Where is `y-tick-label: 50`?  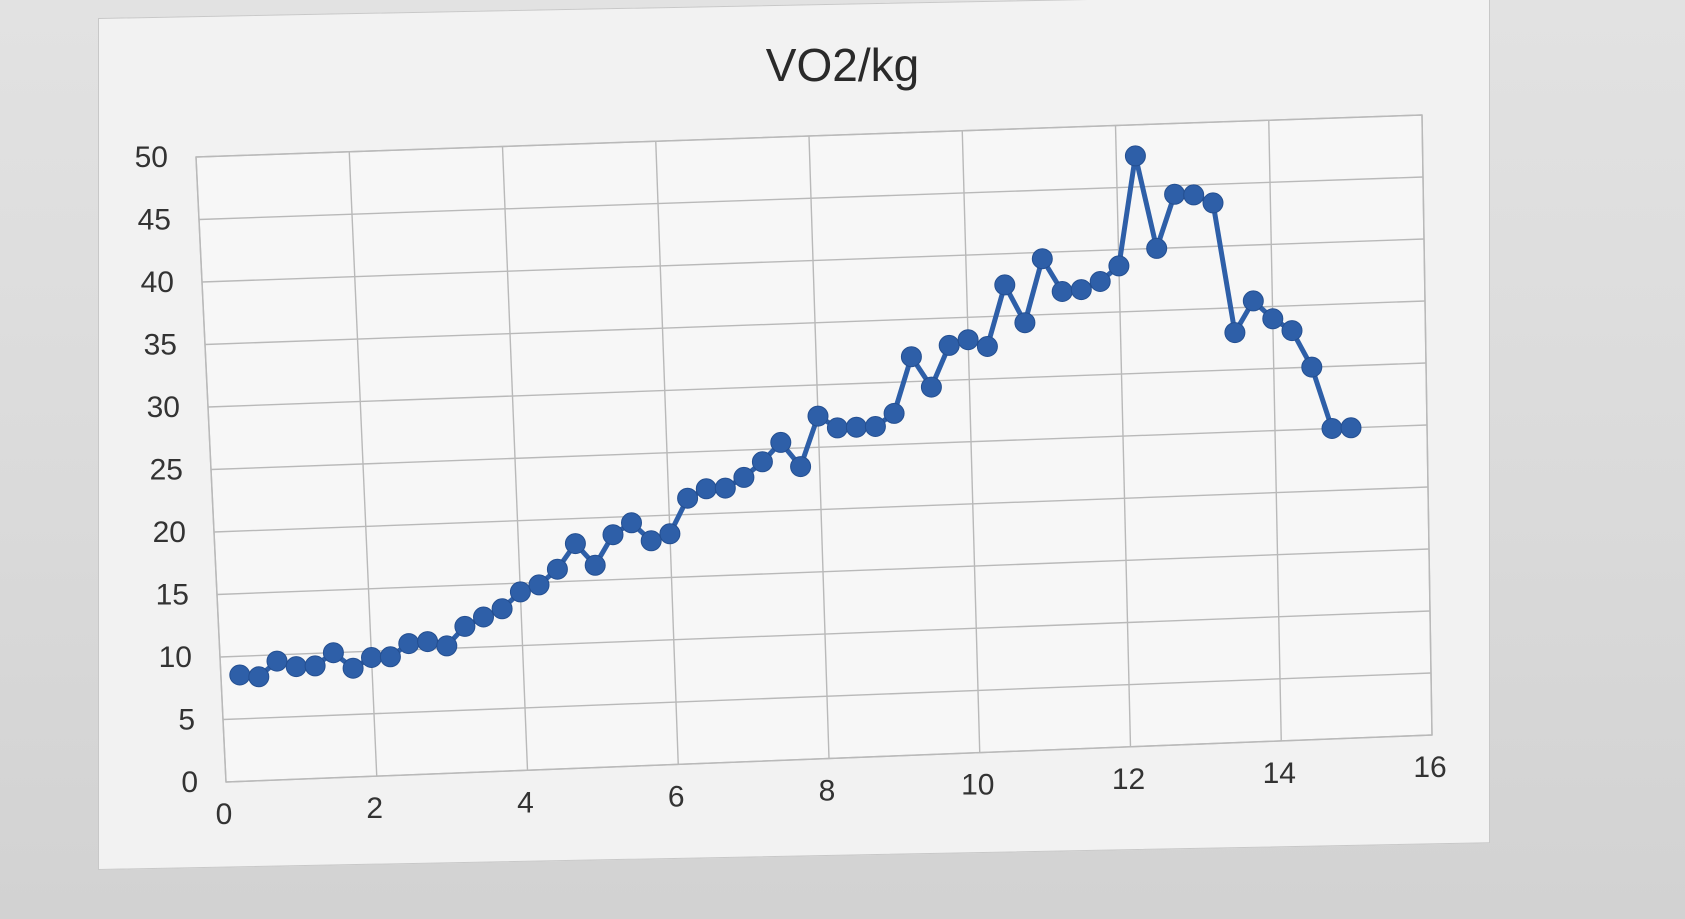
y-tick-label: 50 is located at coordinates (151, 157).